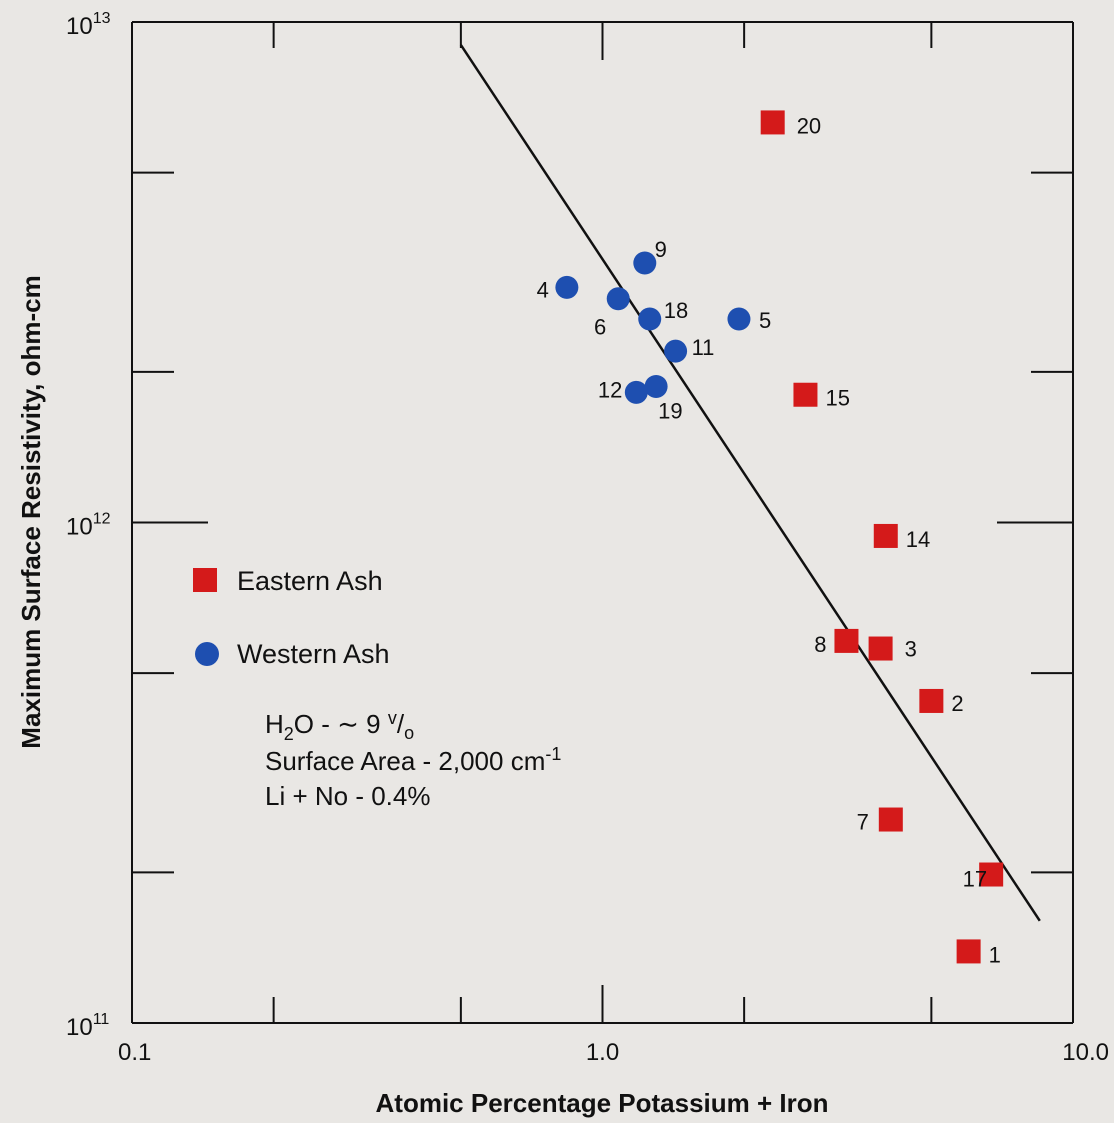 Image resolution: width=1114 pixels, height=1123 pixels. What do you see at coordinates (602, 1052) in the screenshot?
I see `x-tick-label: 1.0` at bounding box center [602, 1052].